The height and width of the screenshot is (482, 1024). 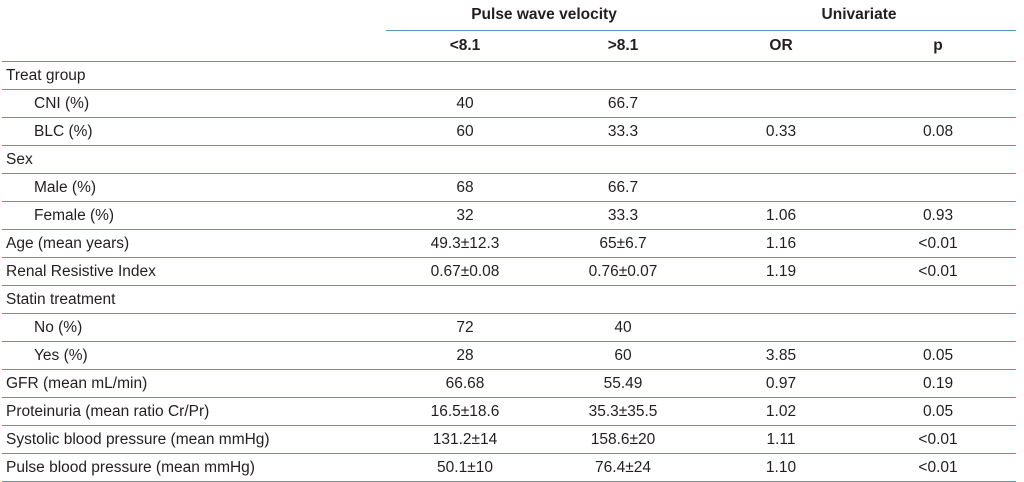 I want to click on table-row: No (%) 72 40, so click(x=509, y=327).